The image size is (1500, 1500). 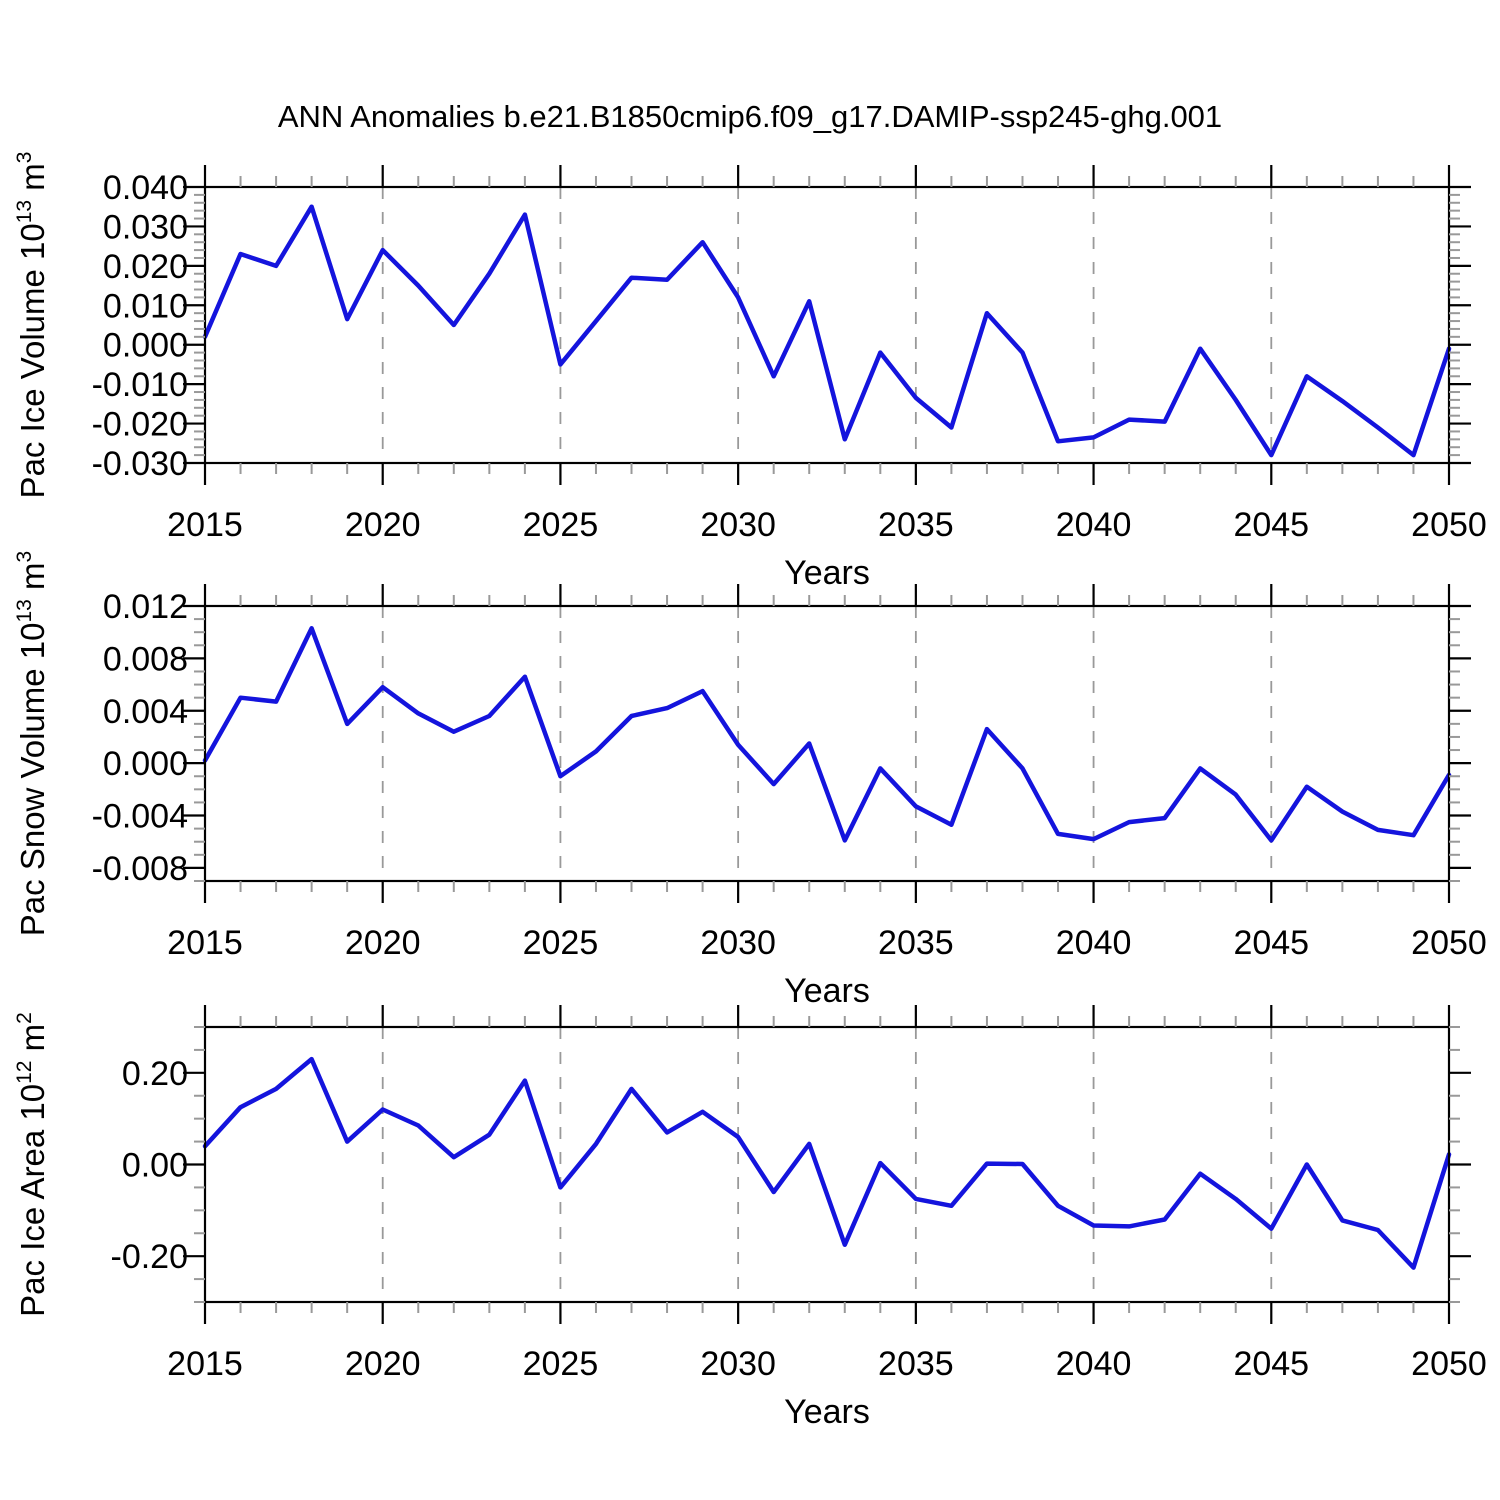 I want to click on y-tick-label: 0.030, so click(x=145, y=227).